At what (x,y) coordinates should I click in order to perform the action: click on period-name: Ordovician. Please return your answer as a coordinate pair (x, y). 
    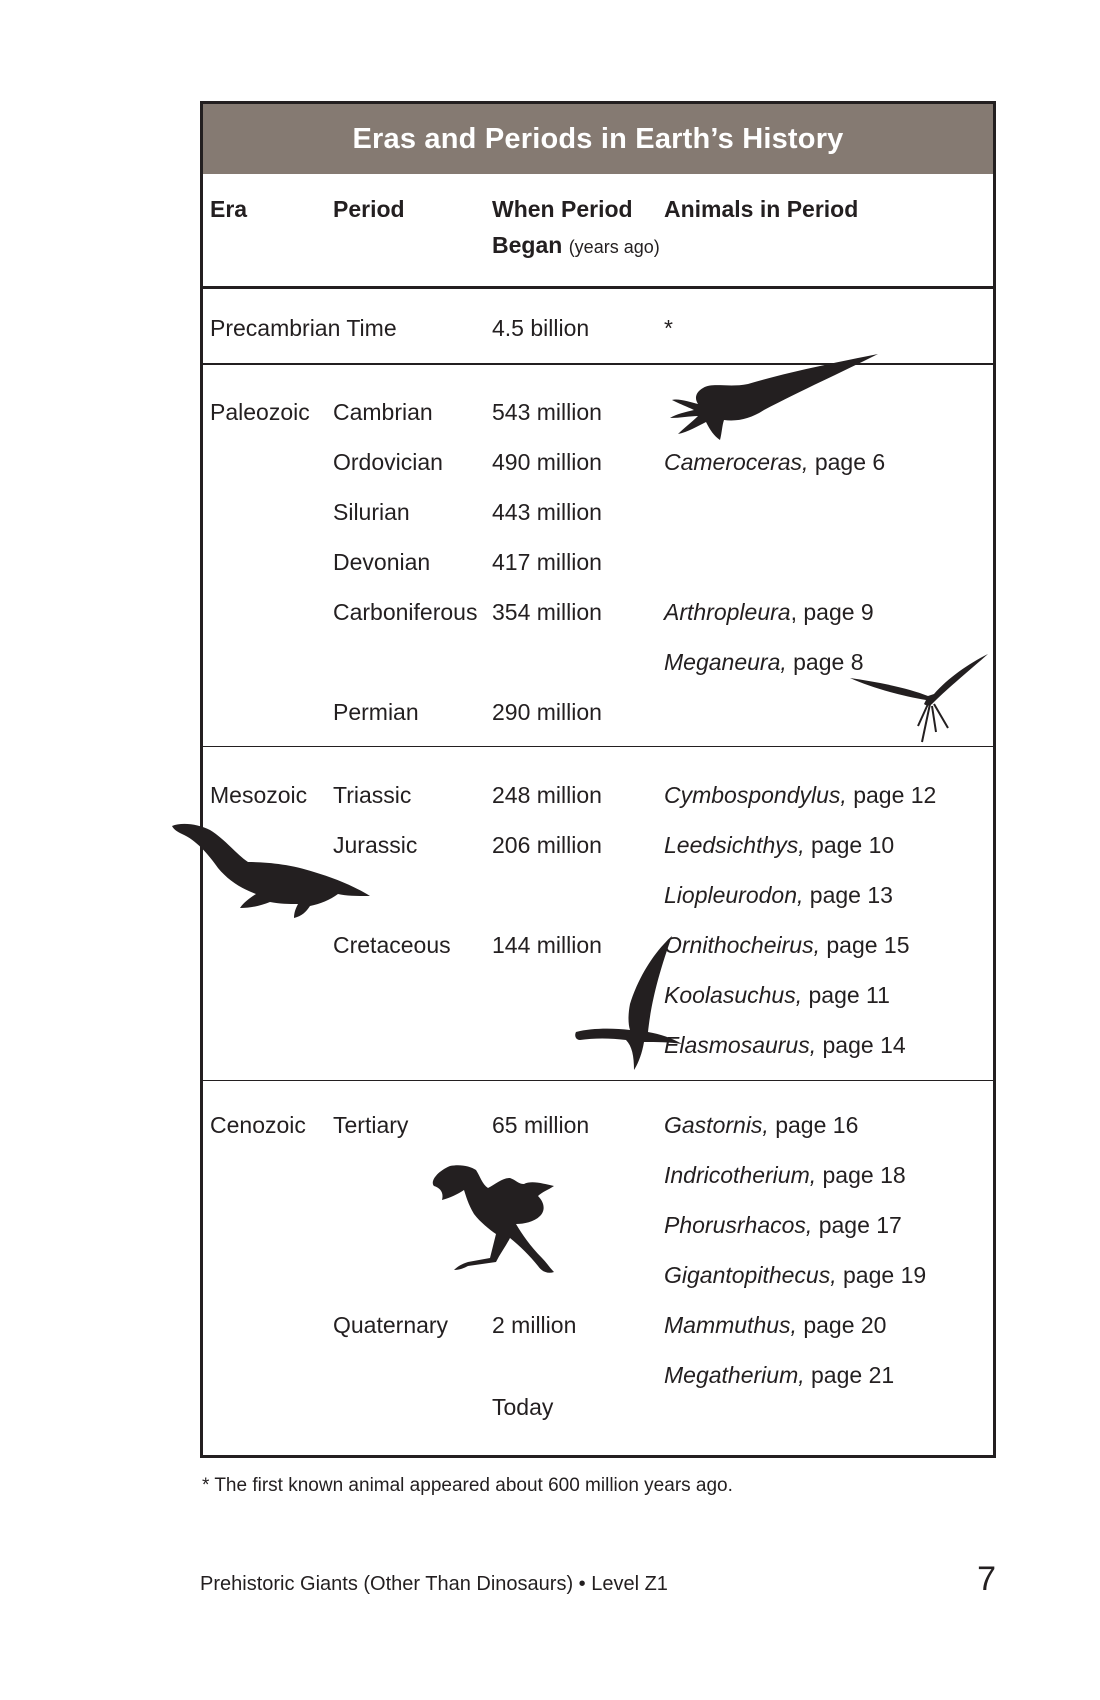
    Looking at the image, I should click on (388, 462).